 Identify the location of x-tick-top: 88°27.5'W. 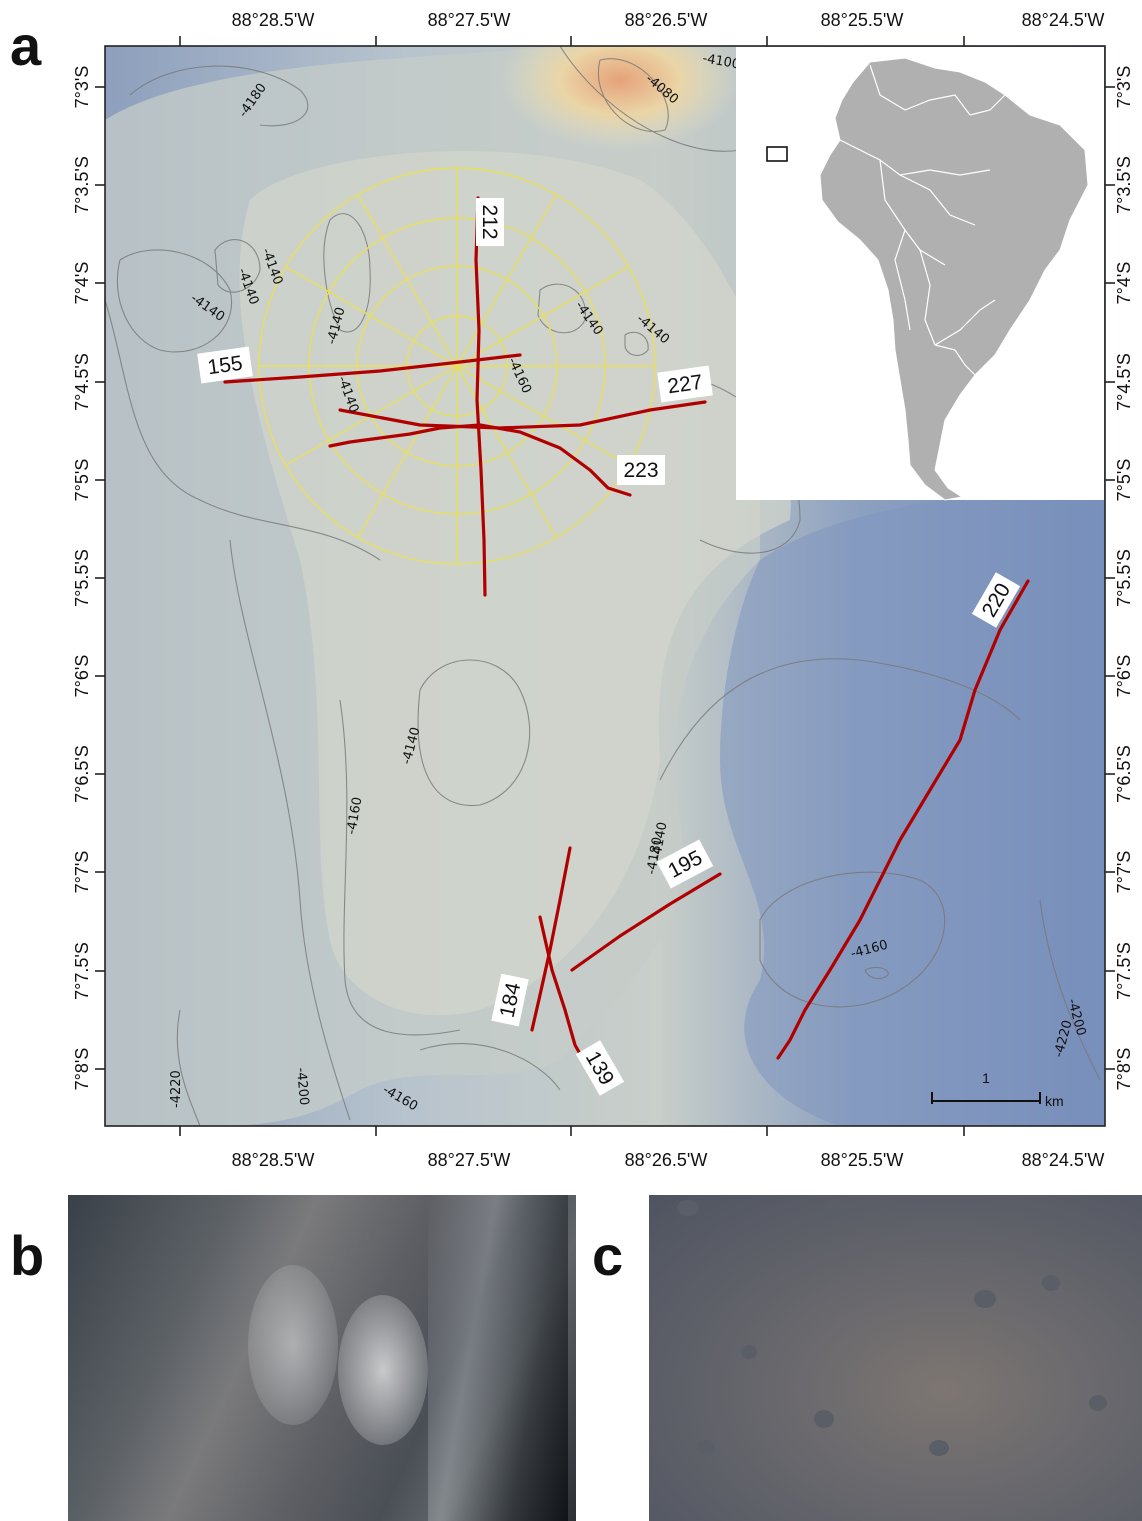
(469, 20).